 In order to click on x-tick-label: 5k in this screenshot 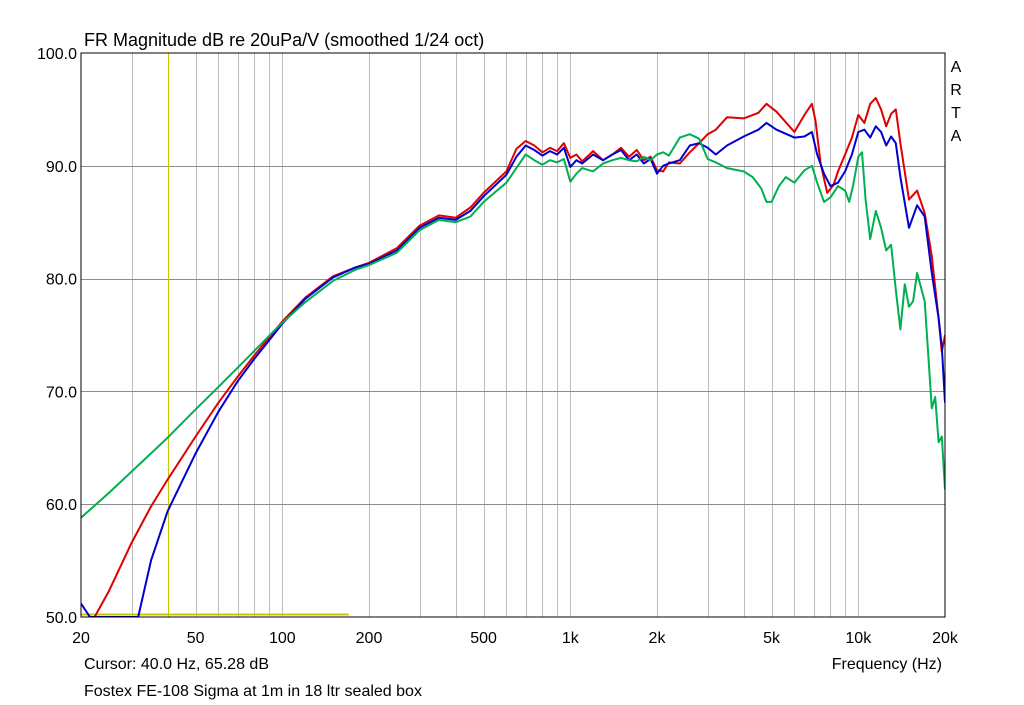, I will do `click(772, 638)`.